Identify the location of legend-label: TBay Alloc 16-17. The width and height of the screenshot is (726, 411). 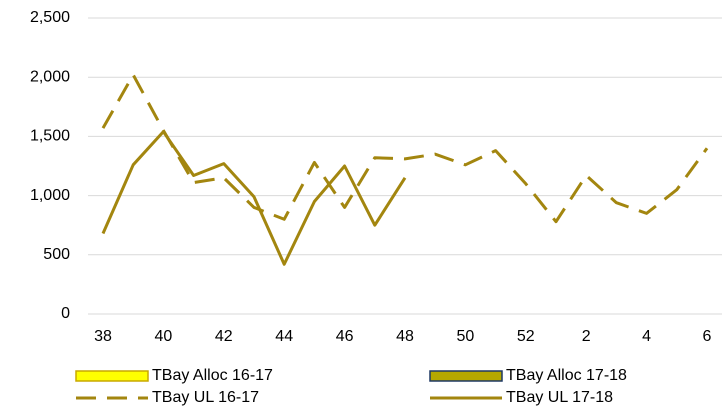
(212, 375).